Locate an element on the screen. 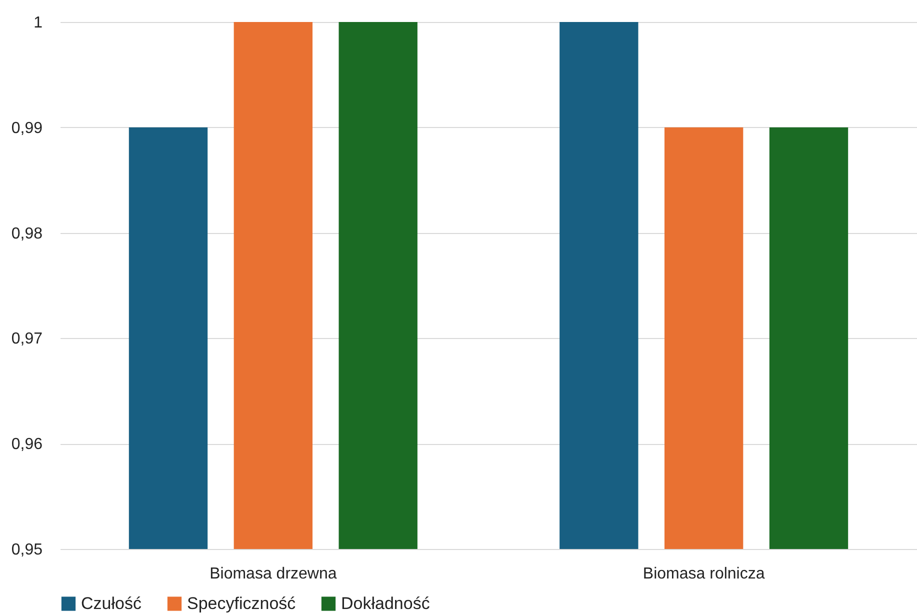 The image size is (917, 614). legend-label: Dokładność is located at coordinates (385, 603).